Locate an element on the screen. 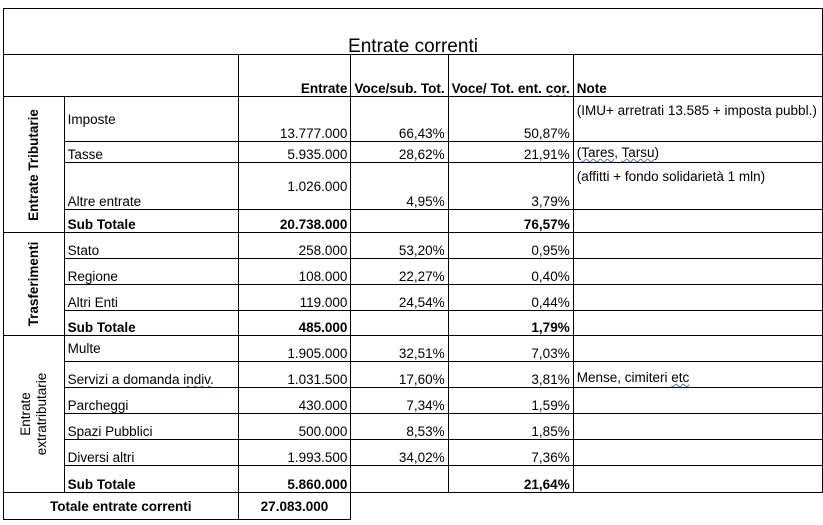 This screenshot has height=525, width=823. entrate-sub-trasferimenti: 485.000 is located at coordinates (294, 323).